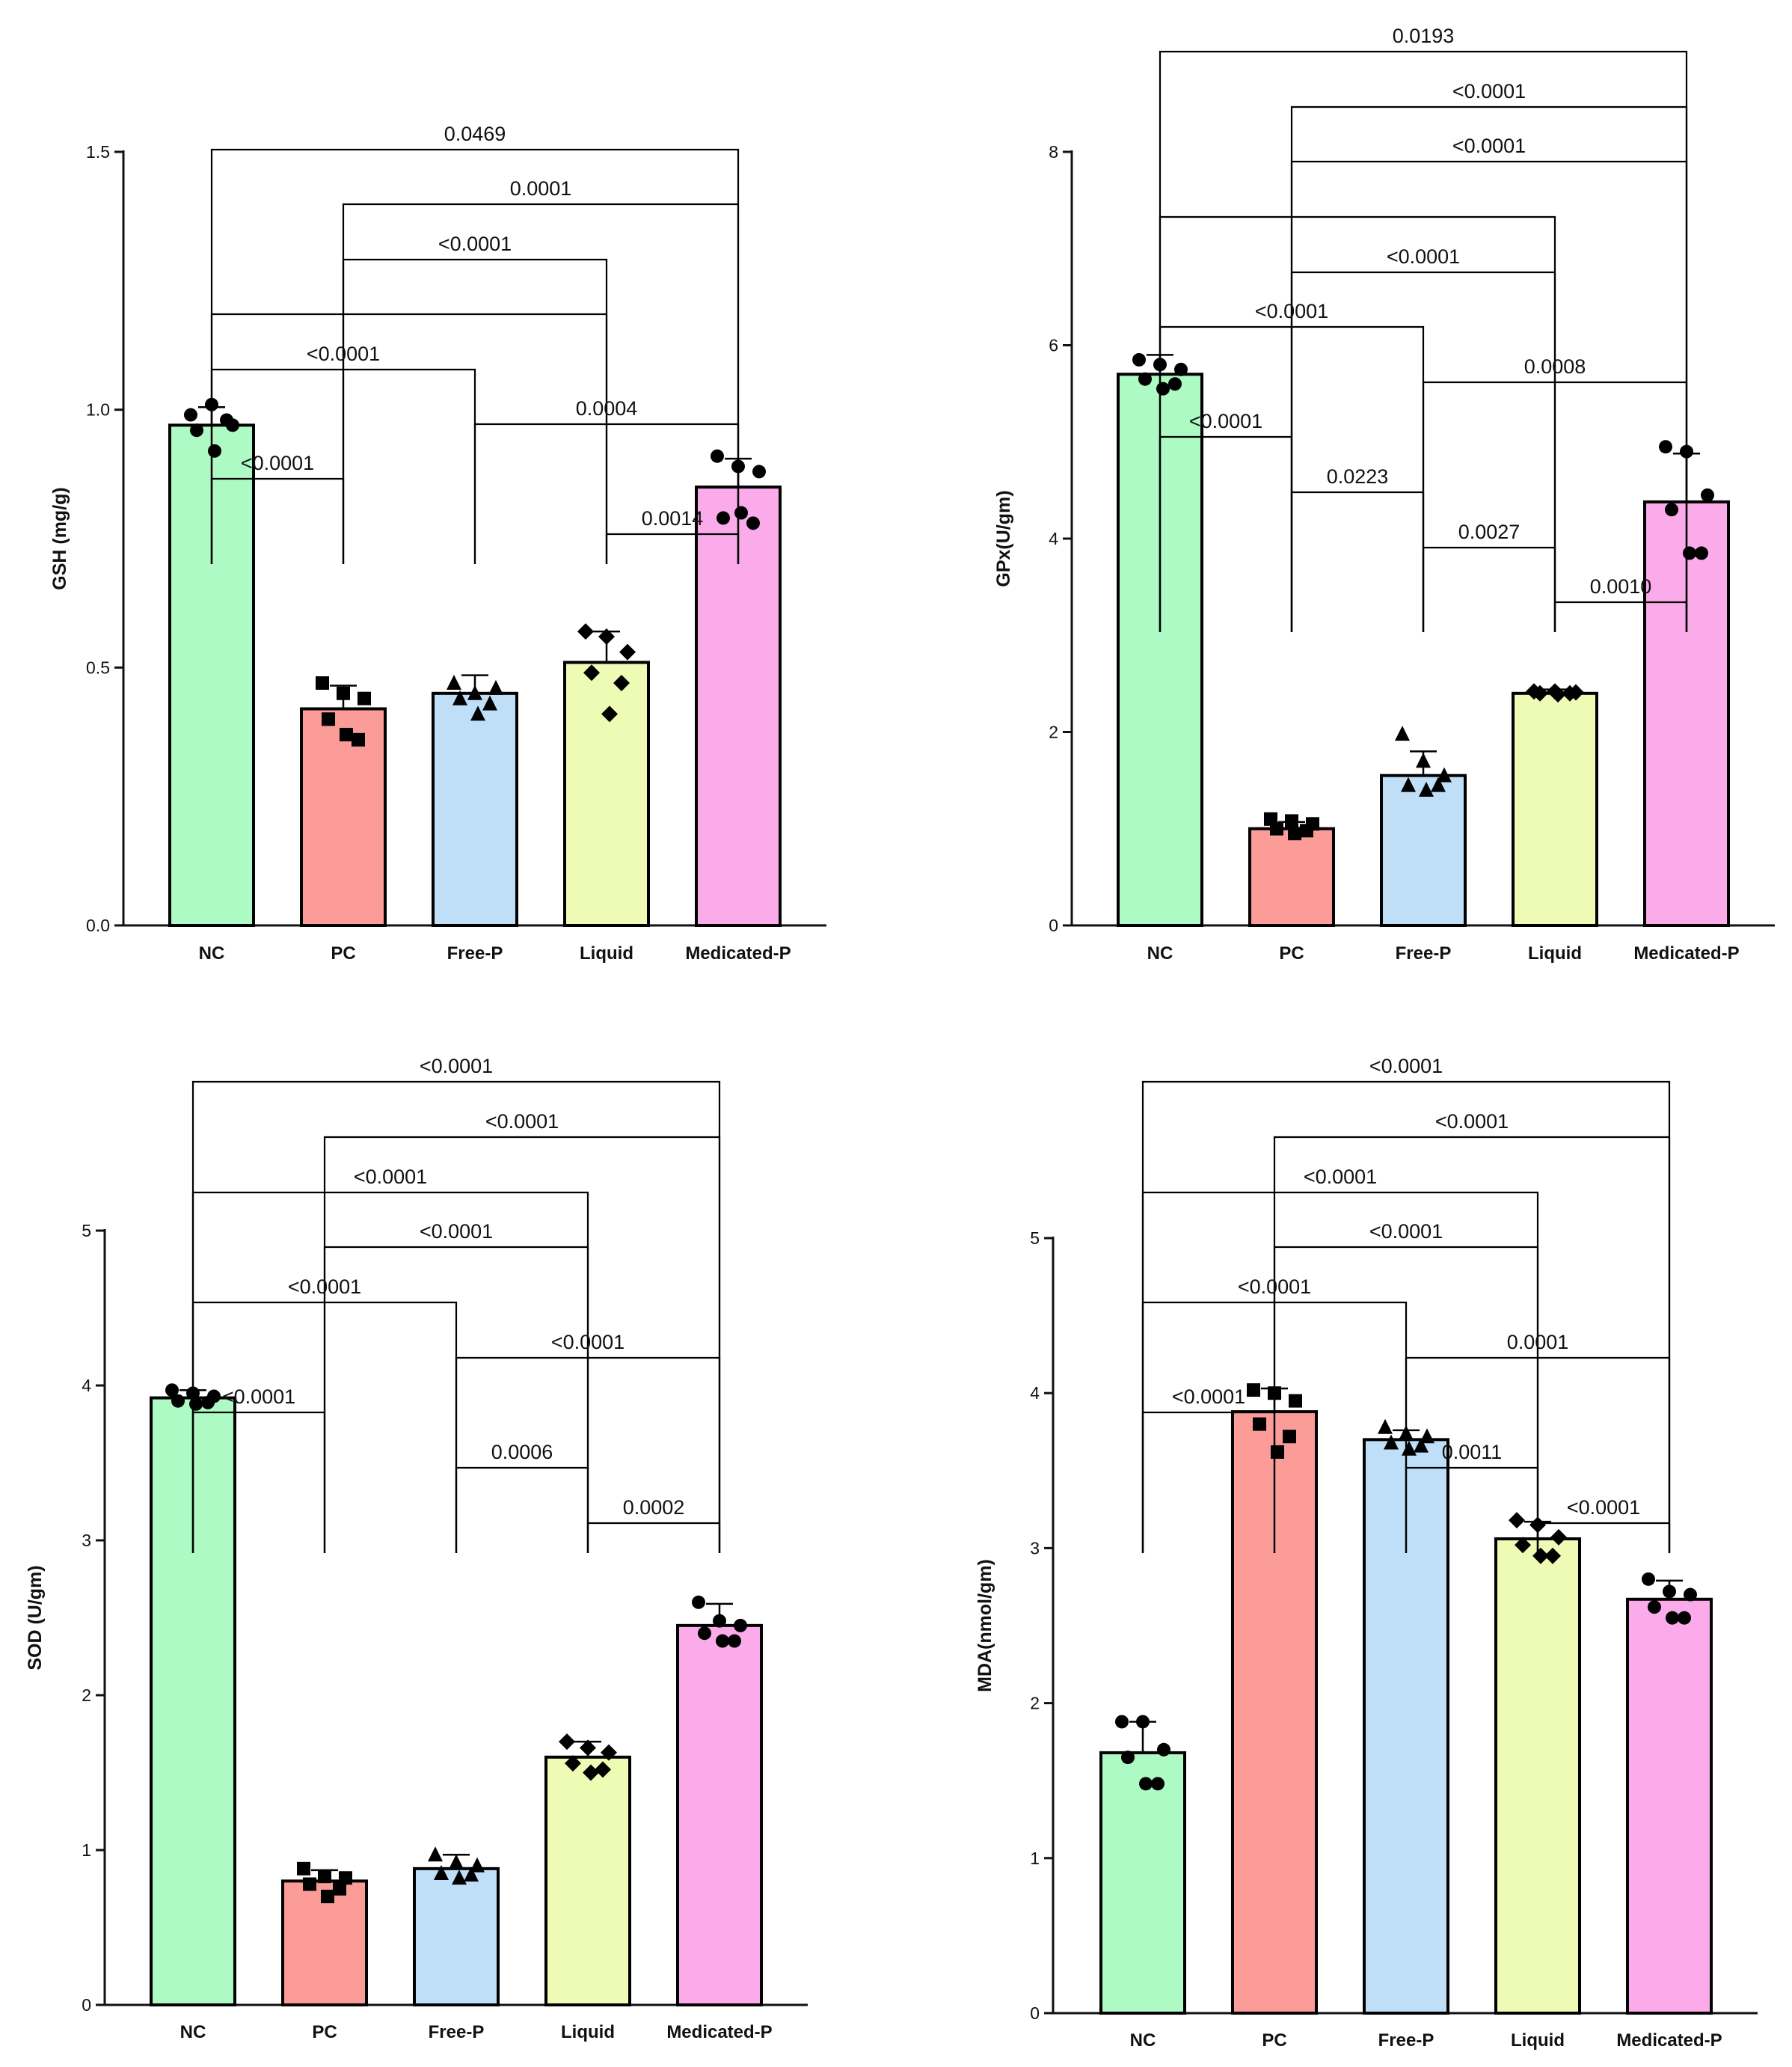 This screenshot has height=2067, width=1792. I want to click on p-value-label: 0.0469, so click(475, 134).